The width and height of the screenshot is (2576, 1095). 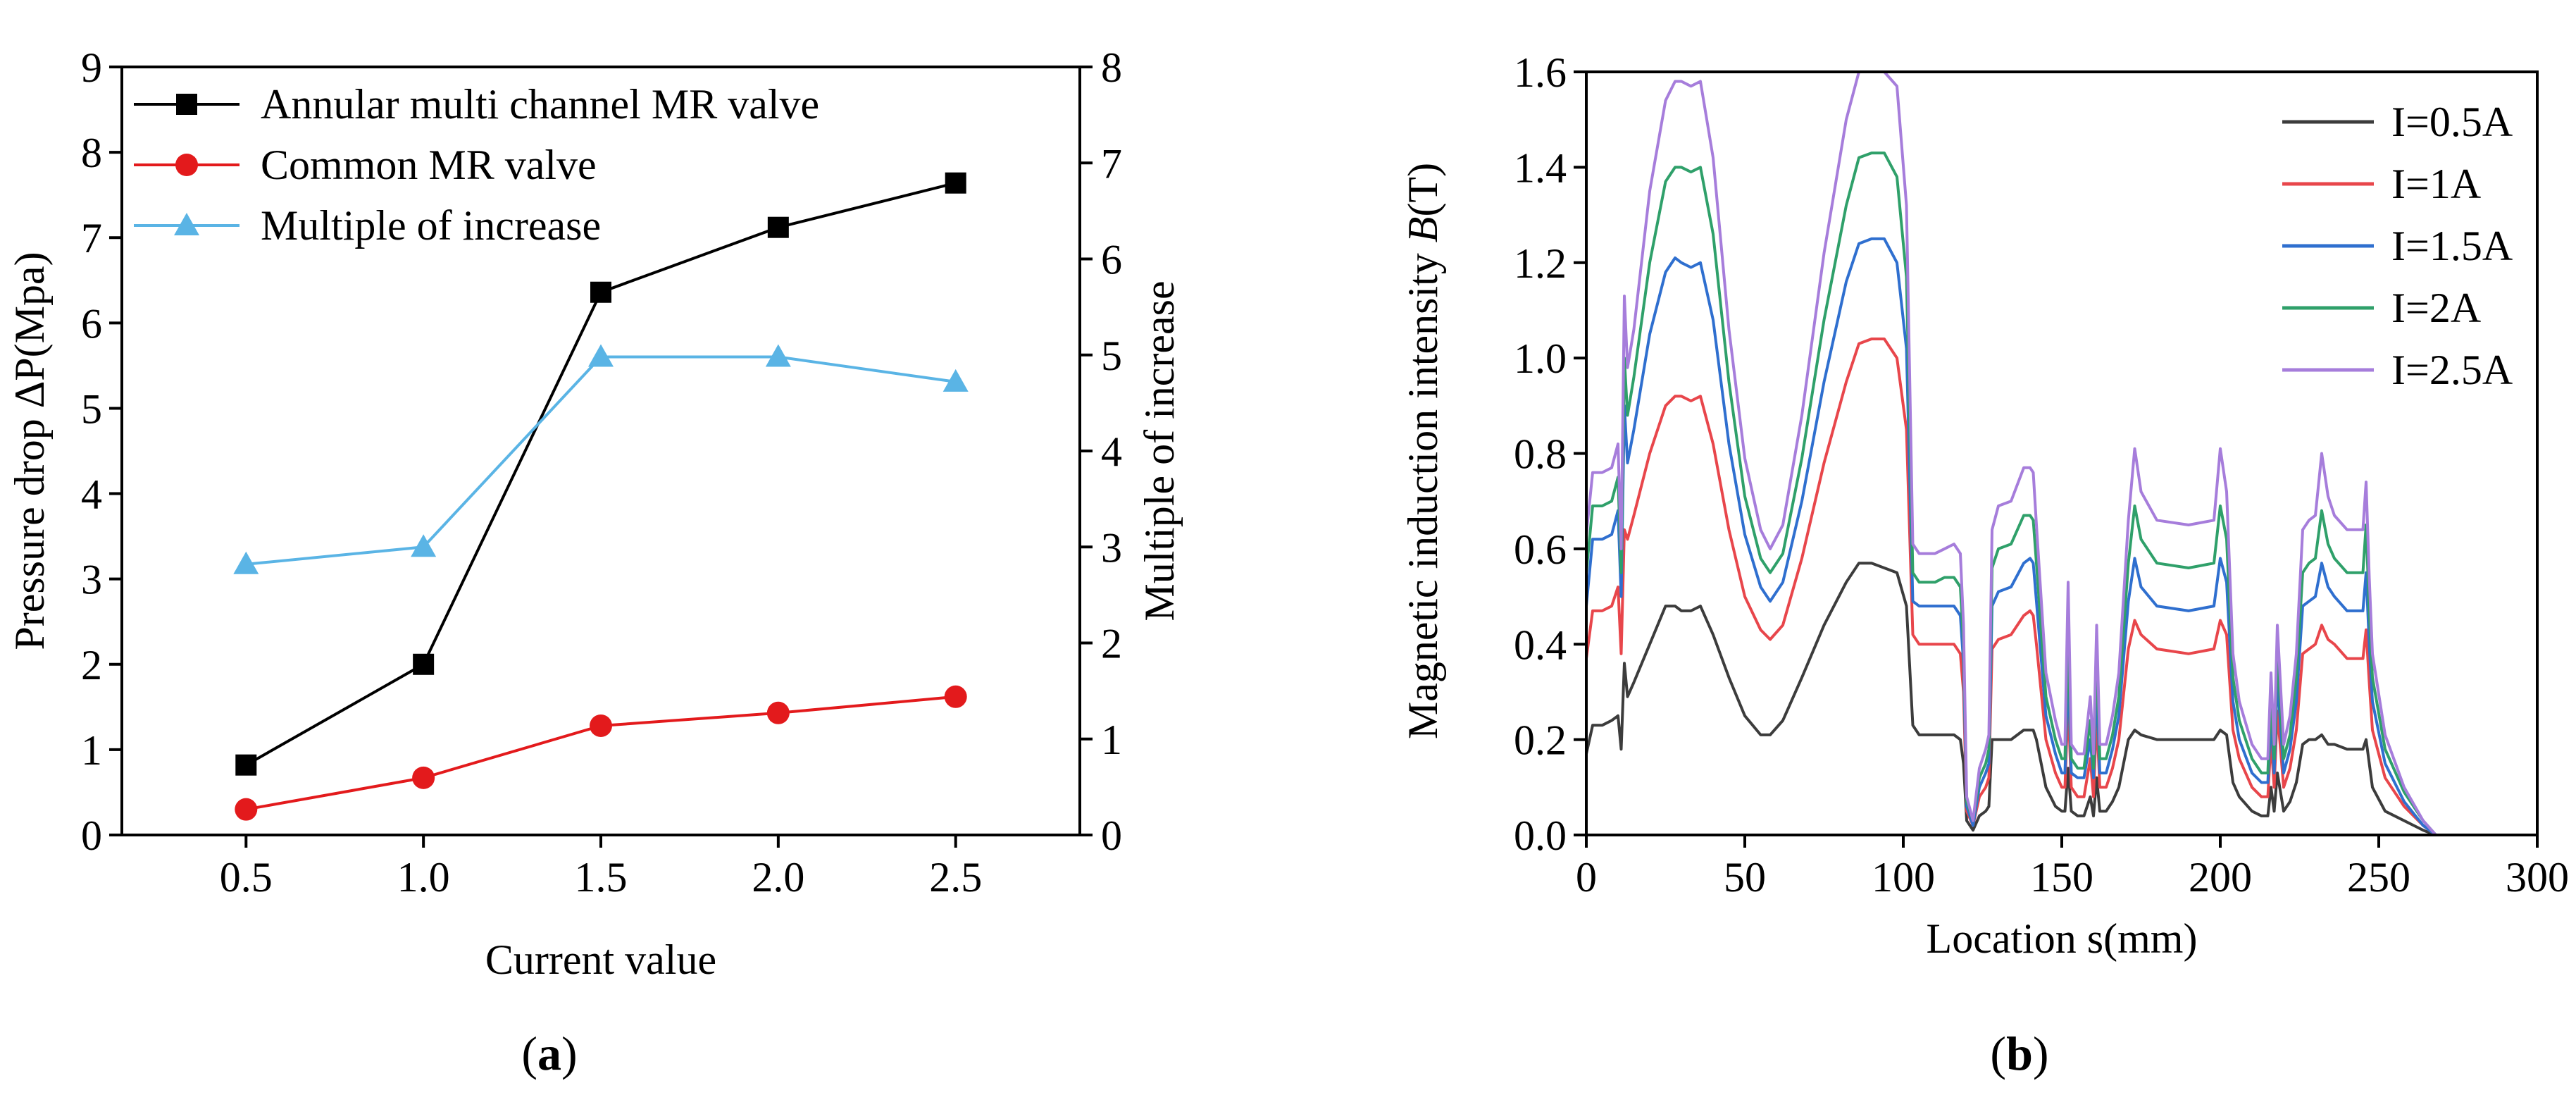 What do you see at coordinates (429, 165) in the screenshot?
I see `chart-a-legend-label-1: Common MR valve` at bounding box center [429, 165].